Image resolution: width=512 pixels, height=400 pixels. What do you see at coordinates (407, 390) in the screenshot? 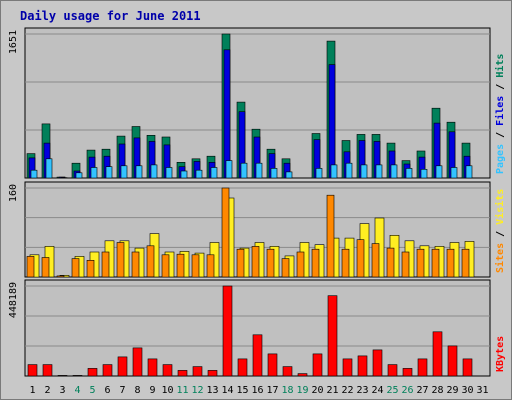
I see `x-tick-label: 26` at bounding box center [407, 390].